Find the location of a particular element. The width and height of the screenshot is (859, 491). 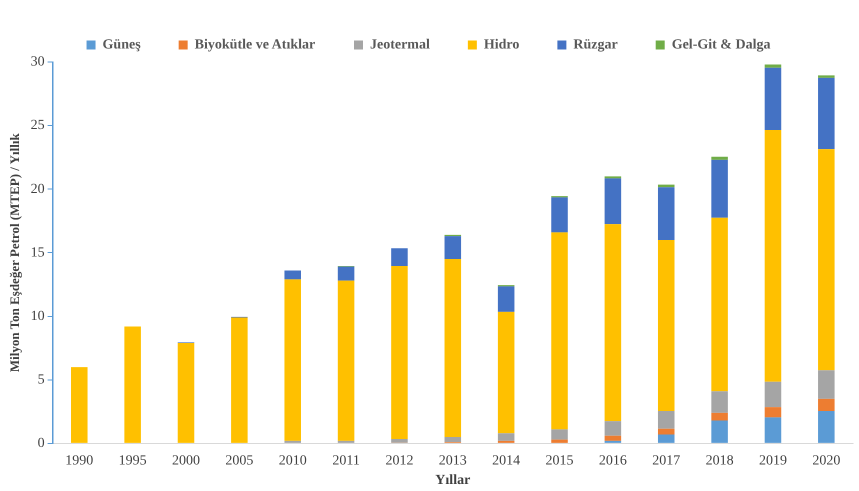

x-axis-title: Yıllar is located at coordinates (452, 480).